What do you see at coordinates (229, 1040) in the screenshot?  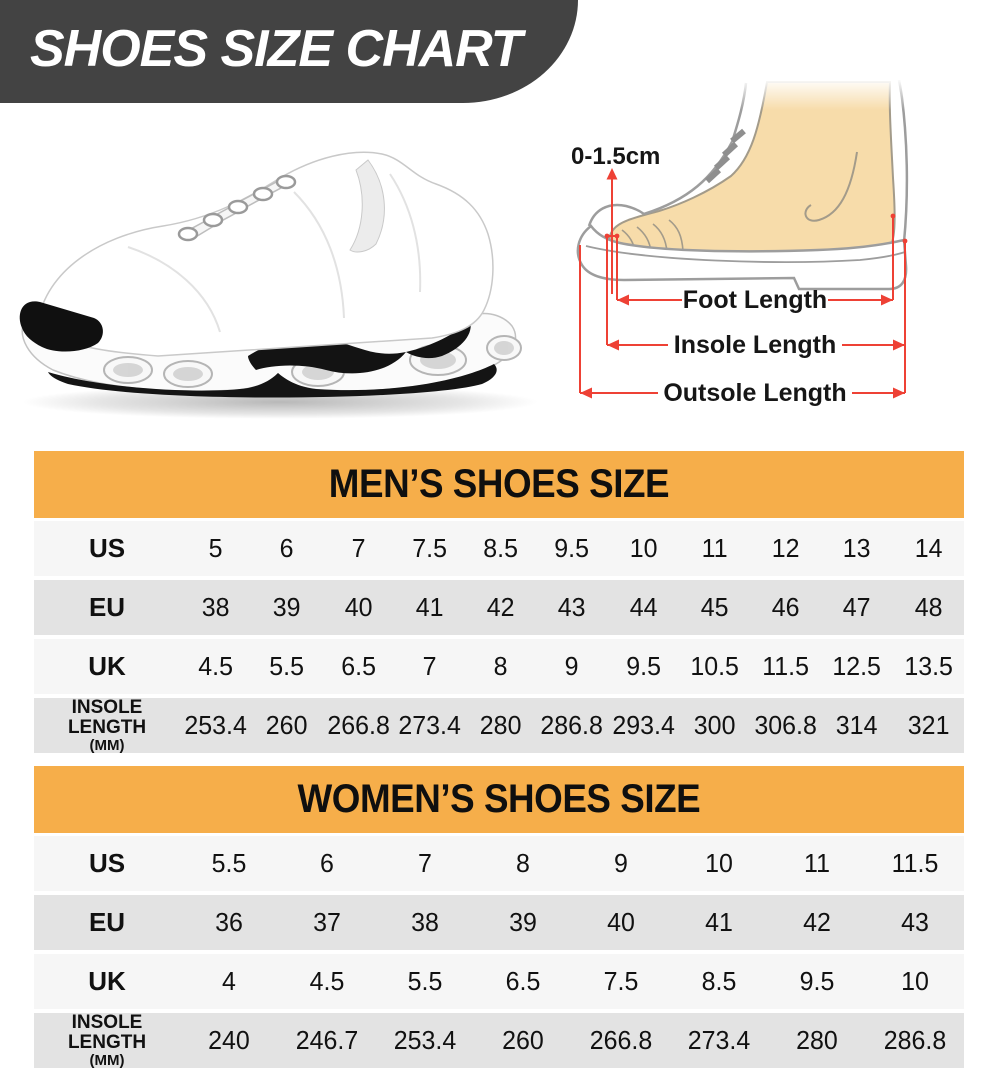 I see `size-cell: 240` at bounding box center [229, 1040].